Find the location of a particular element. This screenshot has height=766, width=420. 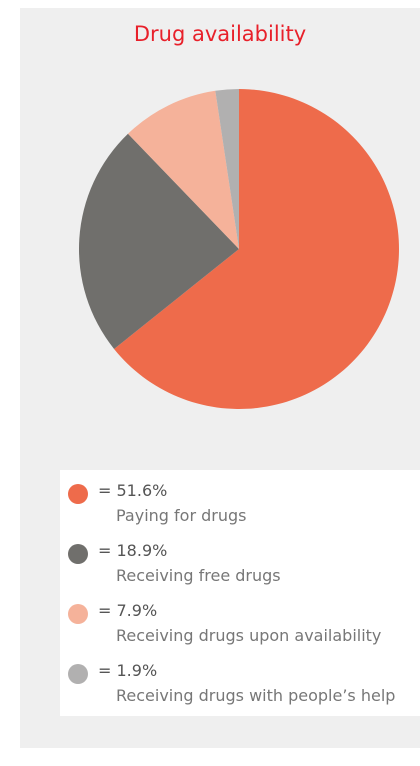

legend-swatch-paying is located at coordinates (78, 494).